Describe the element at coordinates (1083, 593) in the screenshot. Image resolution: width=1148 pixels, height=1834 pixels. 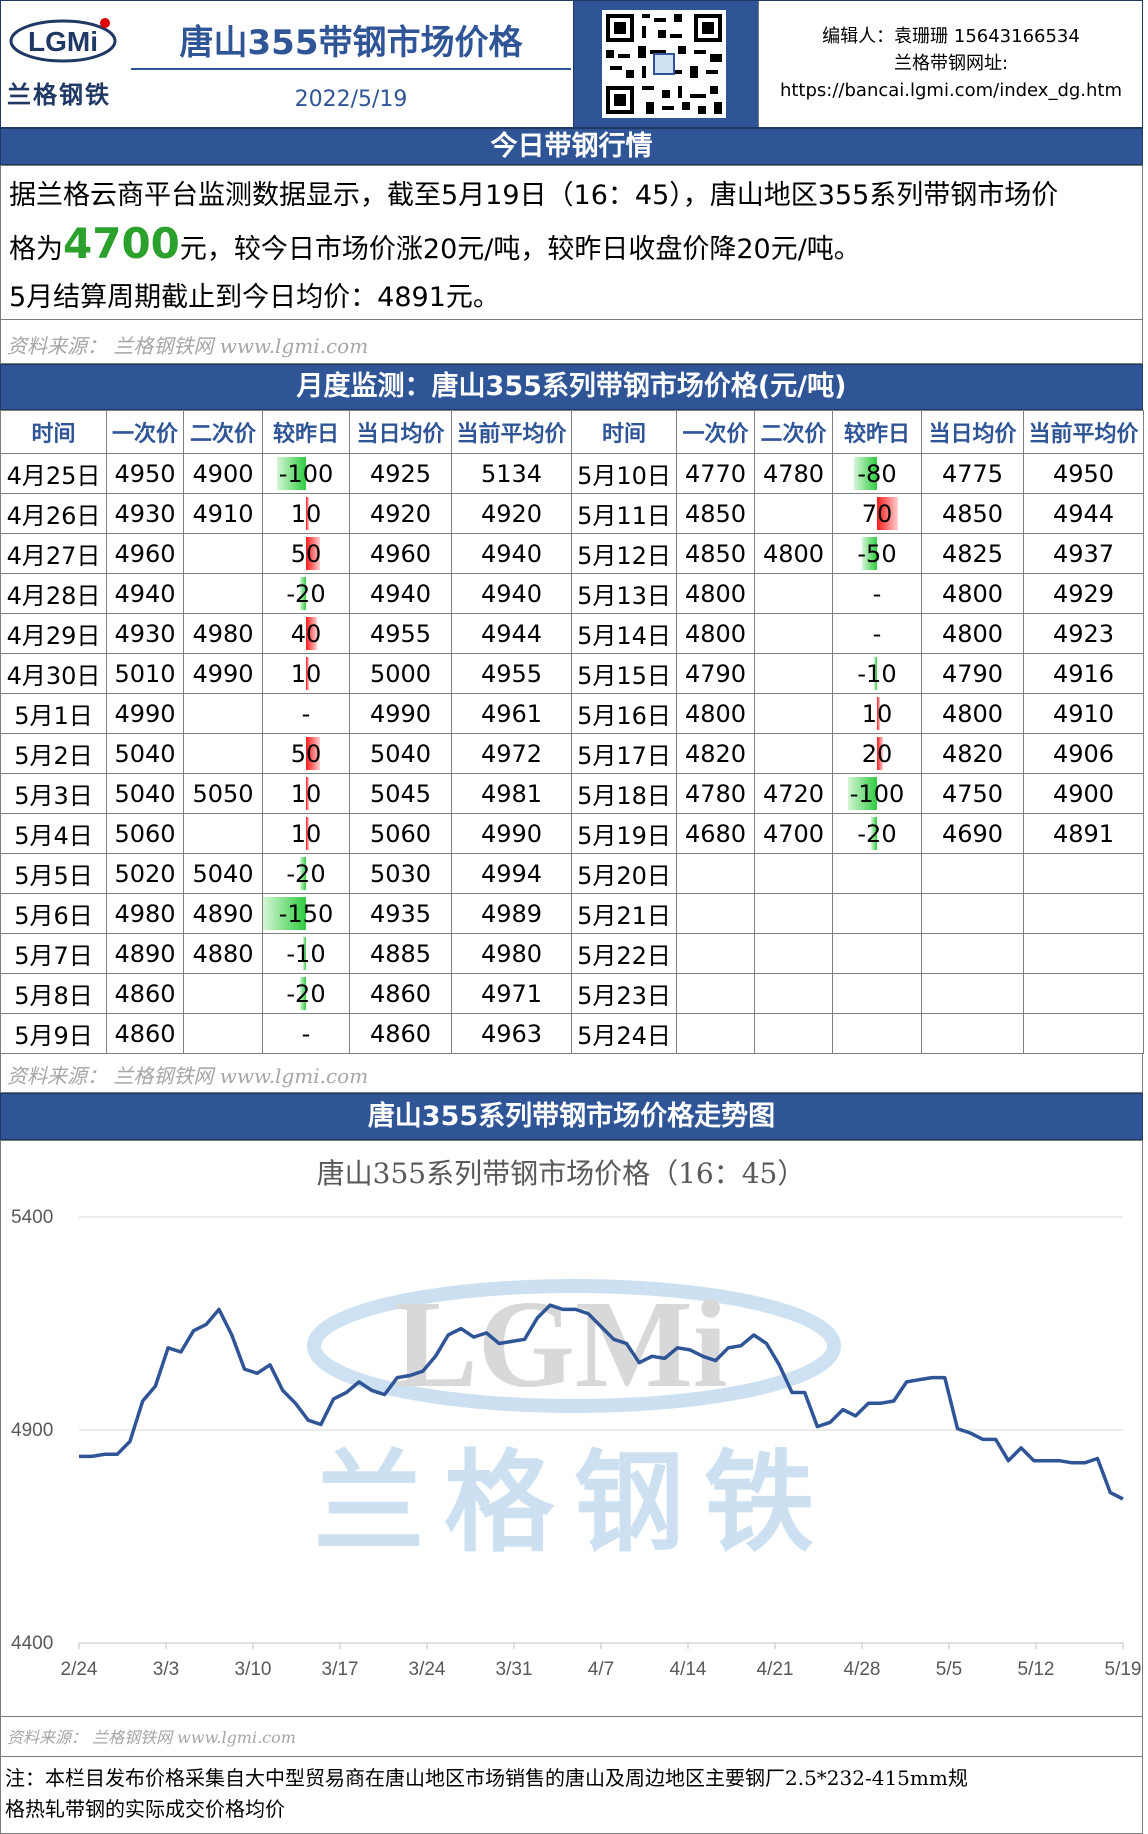
I see `price-cell: 4929` at that location.